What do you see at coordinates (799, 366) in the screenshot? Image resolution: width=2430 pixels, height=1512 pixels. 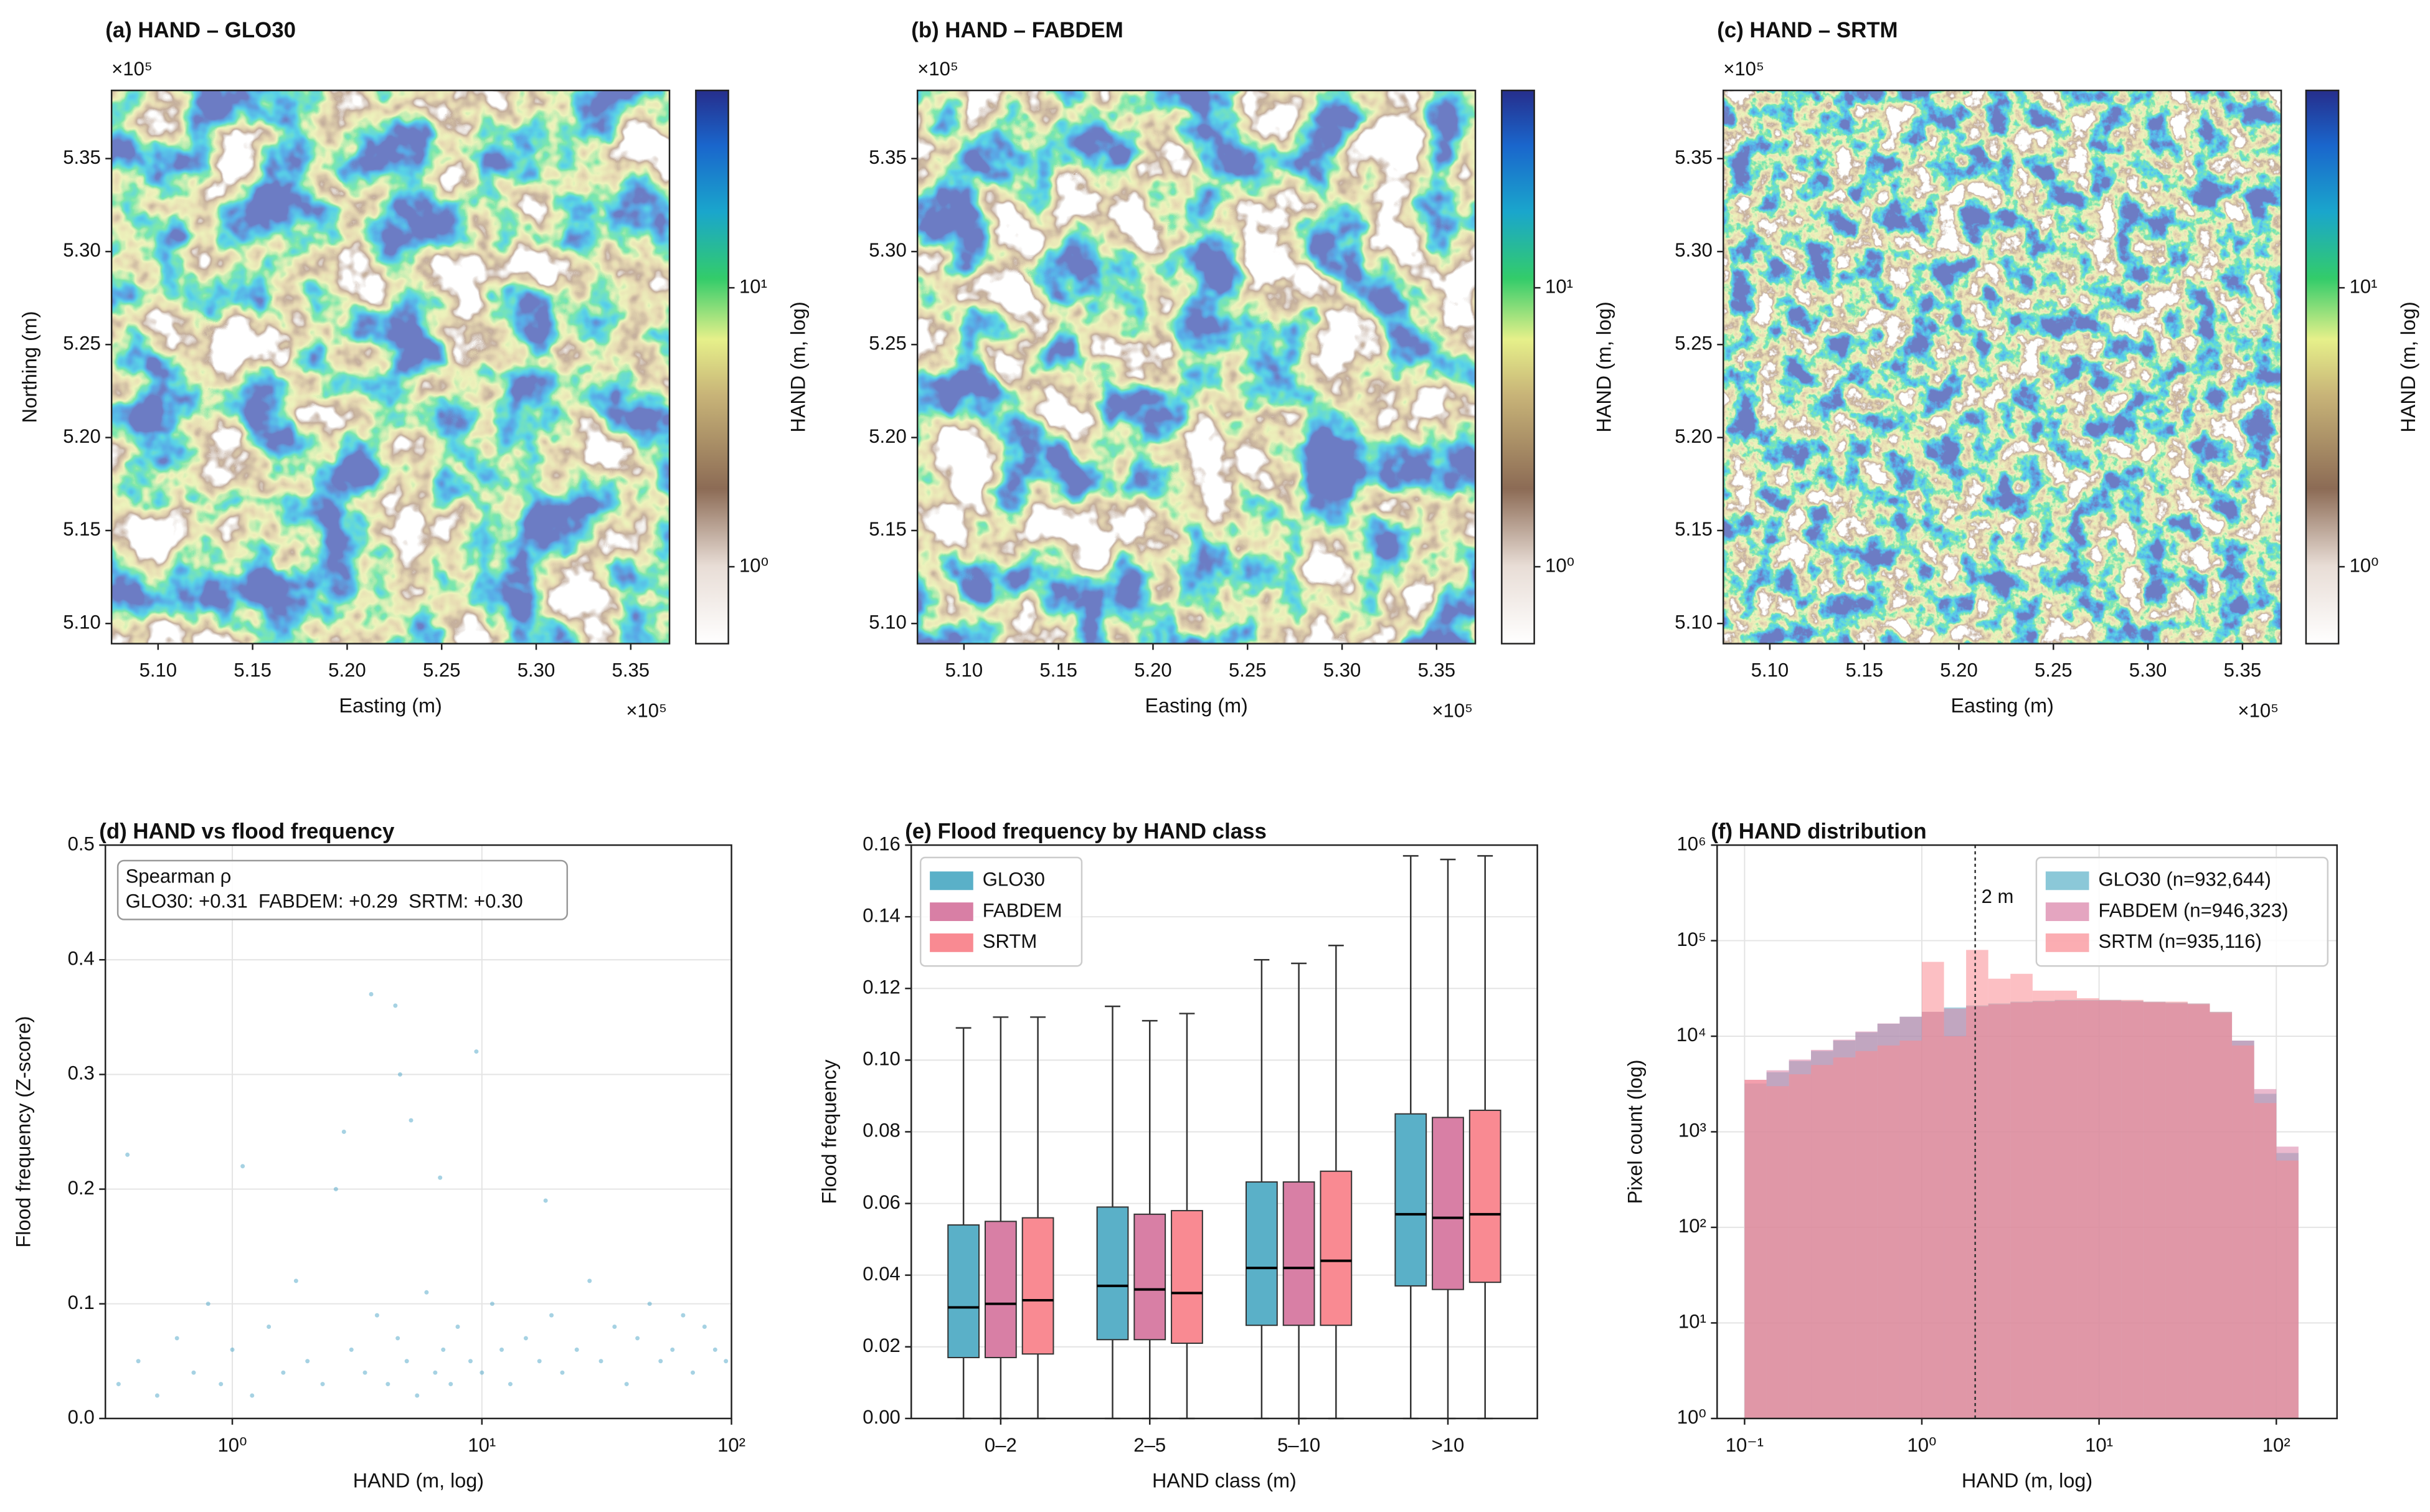 I see `colorbar-label: HAND (m, log)` at bounding box center [799, 366].